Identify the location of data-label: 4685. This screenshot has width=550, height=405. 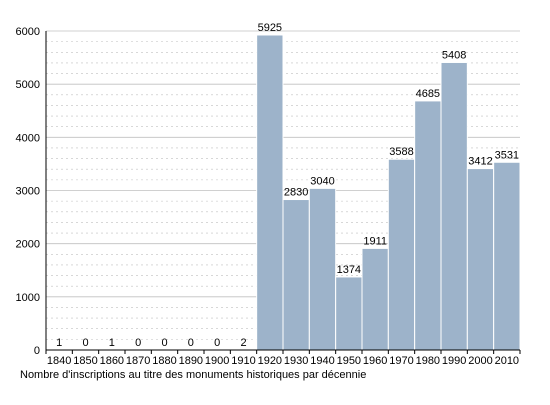
(428, 94).